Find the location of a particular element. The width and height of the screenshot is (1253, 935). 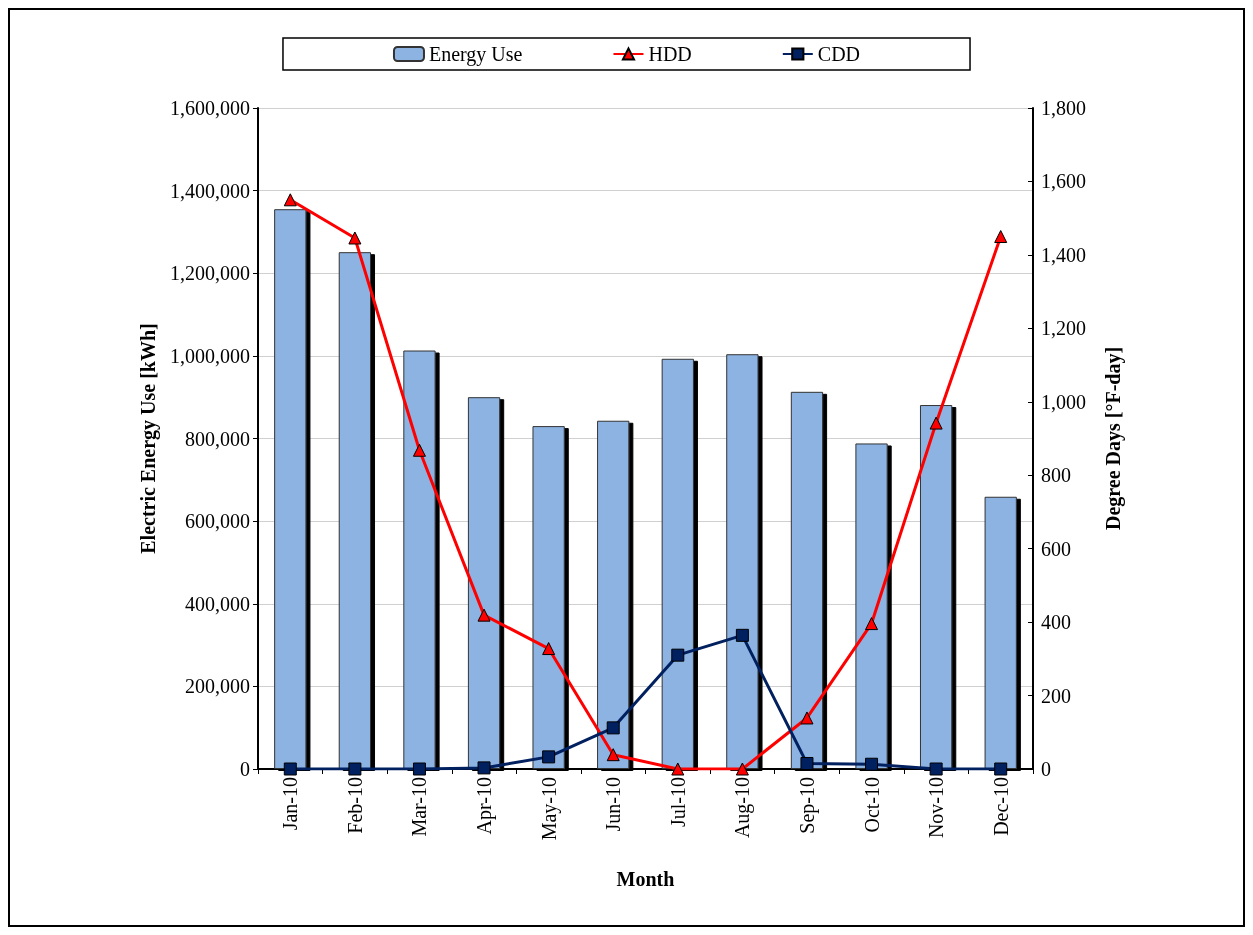

x-axis-title: Month is located at coordinates (645, 879).